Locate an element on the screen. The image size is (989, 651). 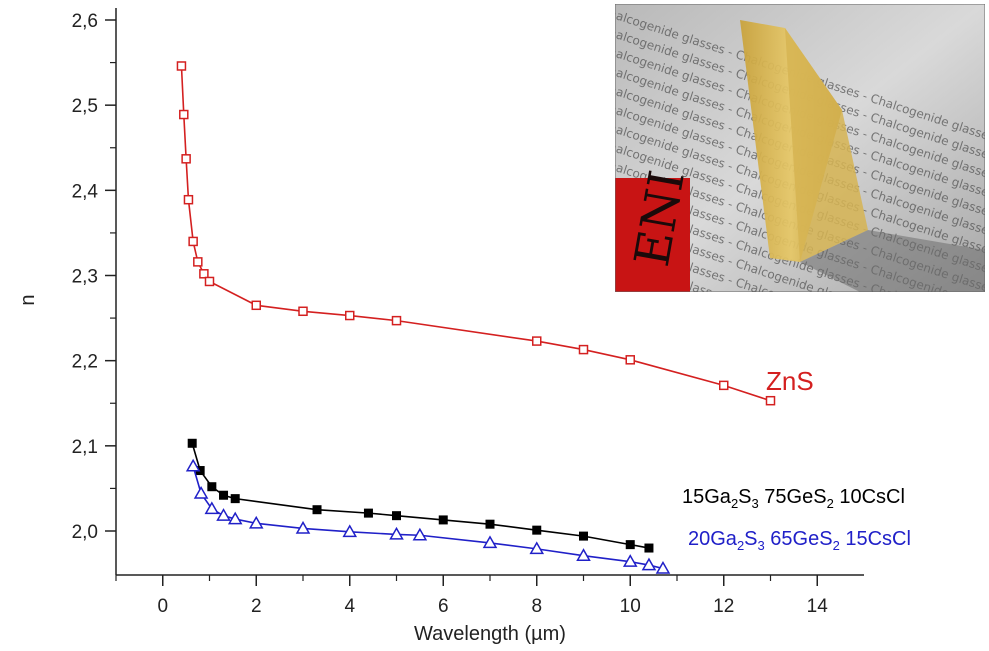
x-tick-label: 12 is located at coordinates (723, 606).